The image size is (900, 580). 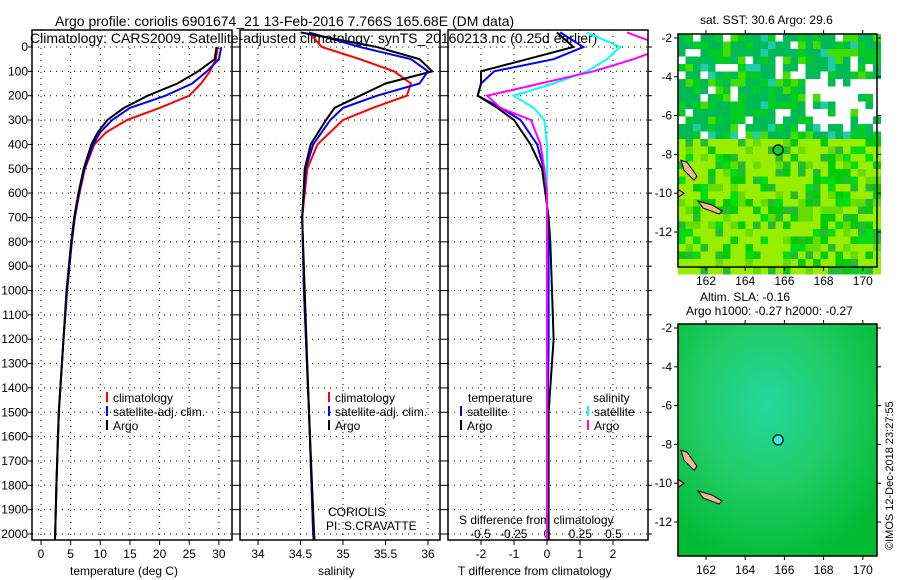 I want to click on s-tick-label: -0.5, so click(x=480, y=534).